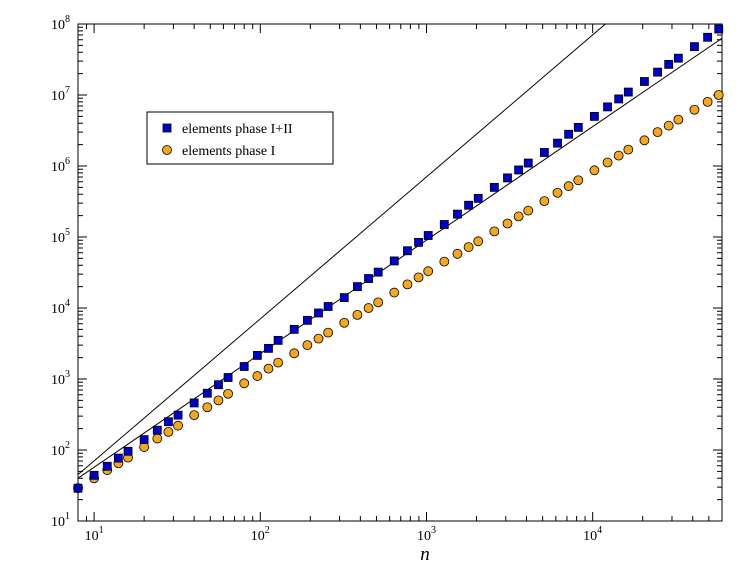  What do you see at coordinates (60, 307) in the screenshot?
I see `y-tick-label: 10⁴` at bounding box center [60, 307].